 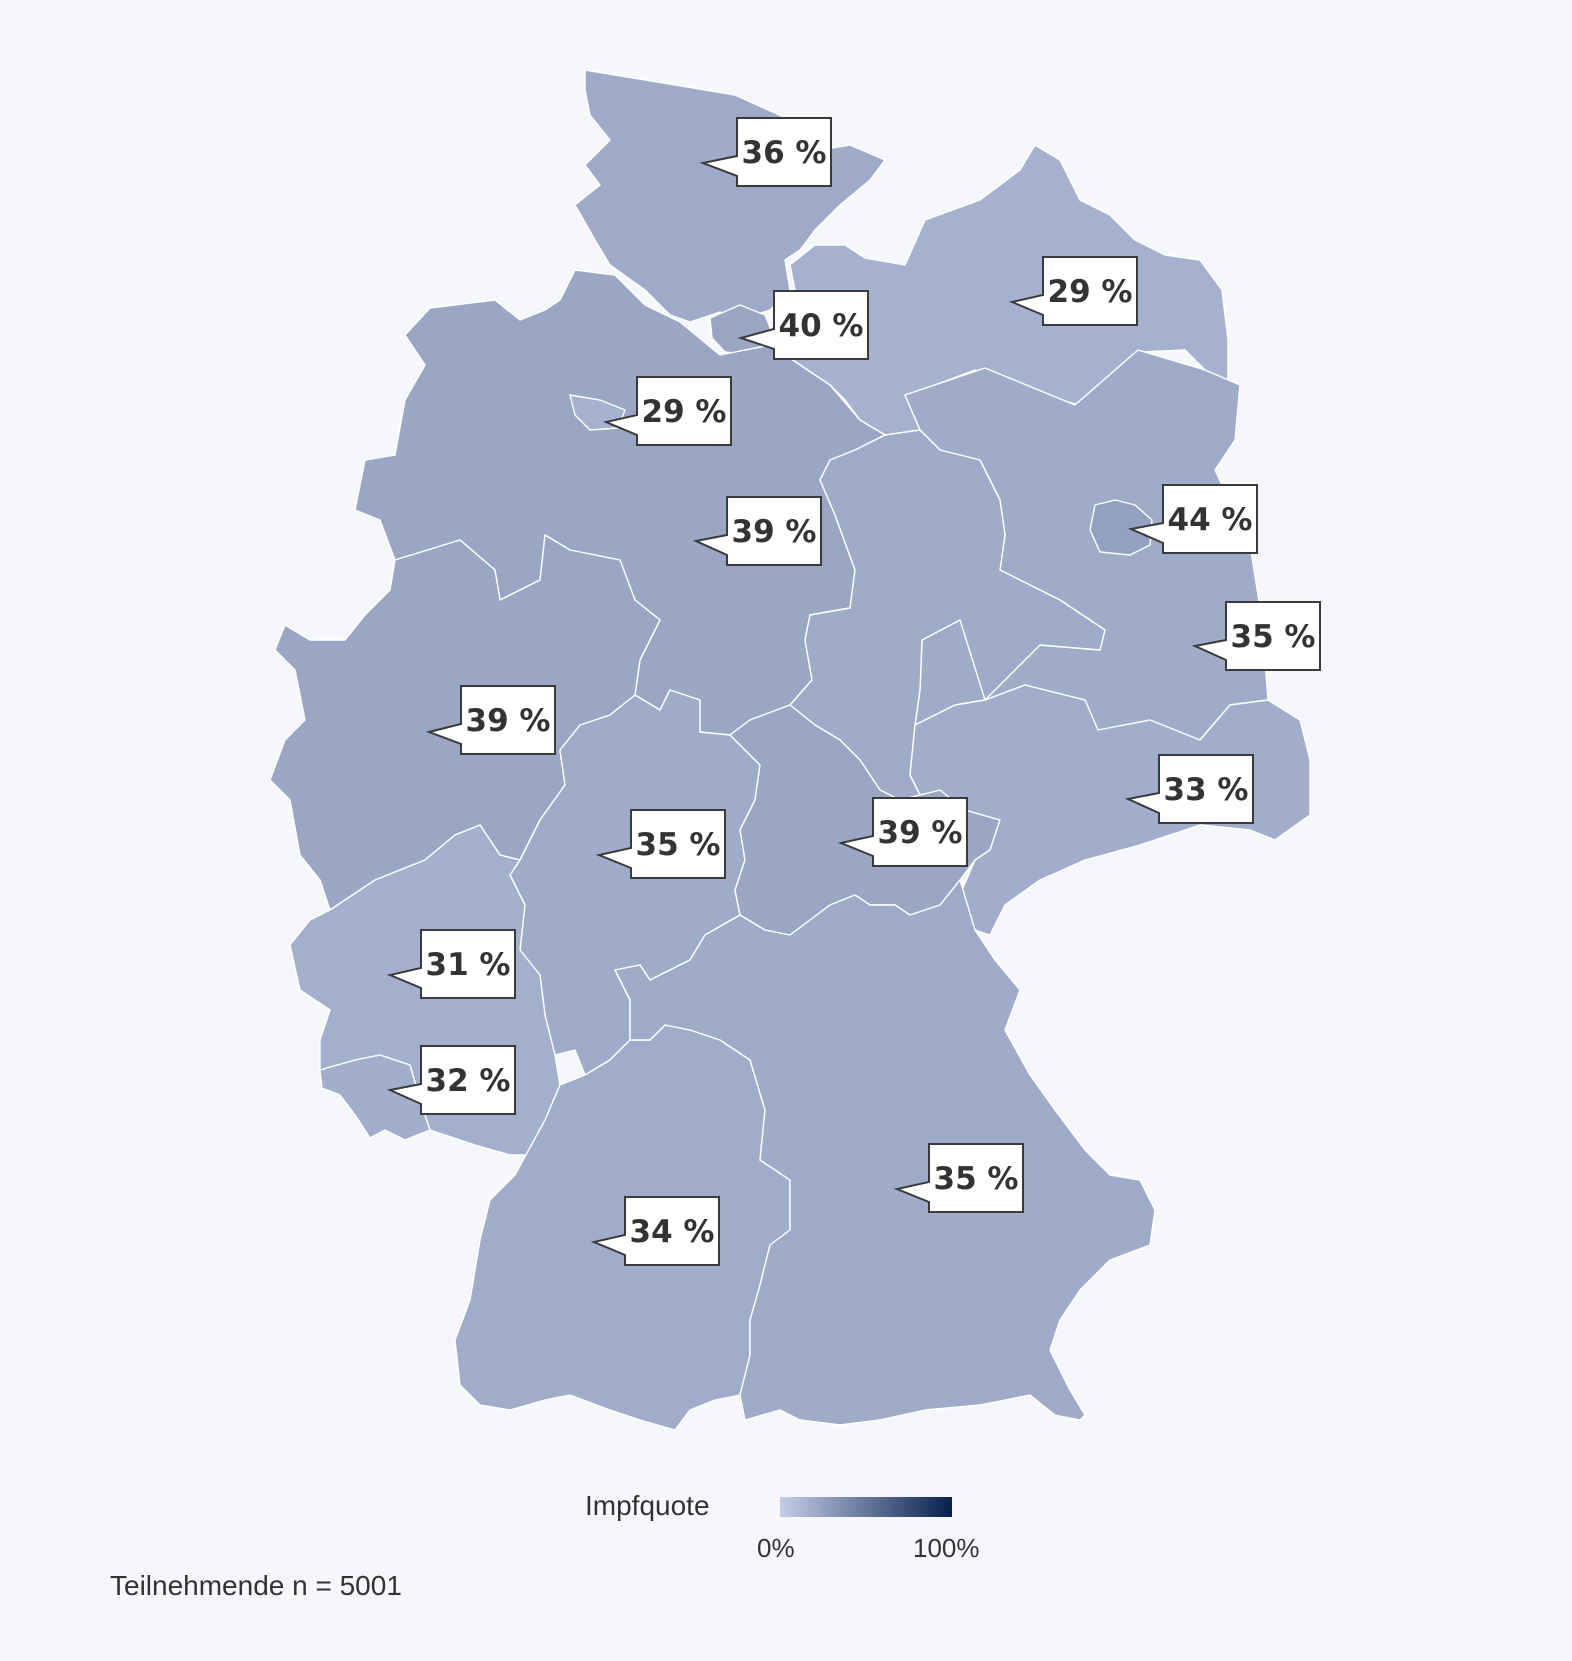 I want to click on value-label-be: 44 %, so click(x=1210, y=520).